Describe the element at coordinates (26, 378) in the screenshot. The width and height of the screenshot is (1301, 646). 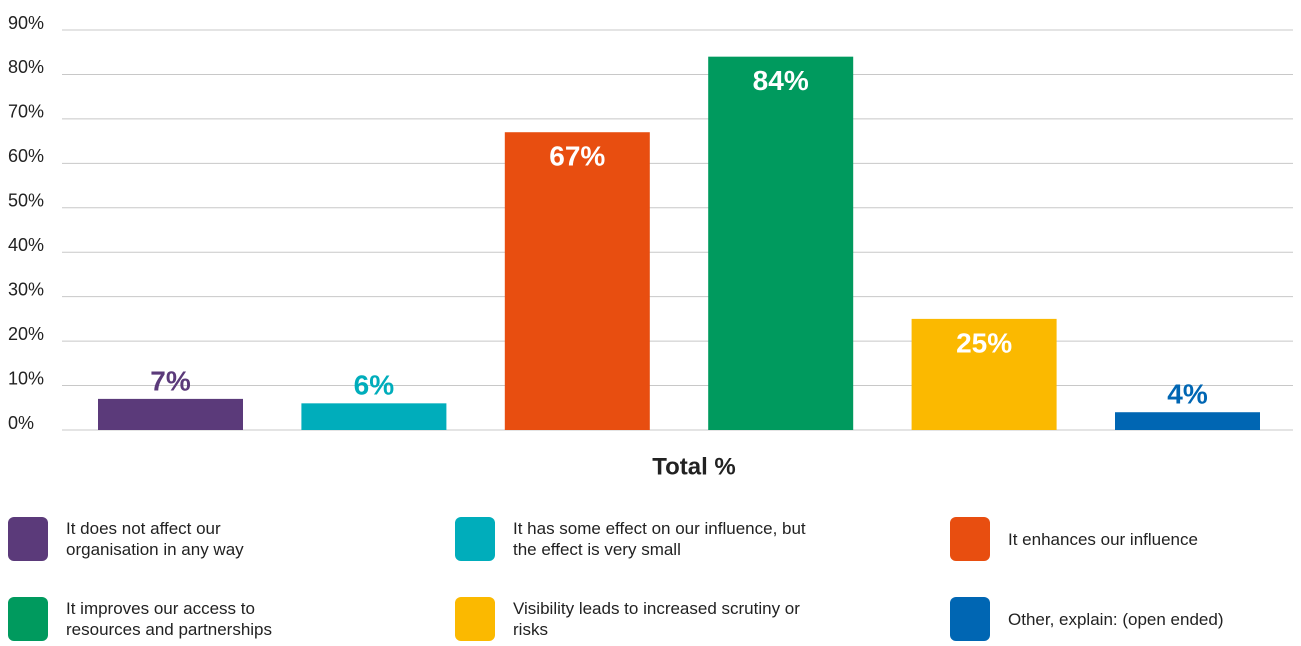
I see `y-tick-label: 10%` at that location.